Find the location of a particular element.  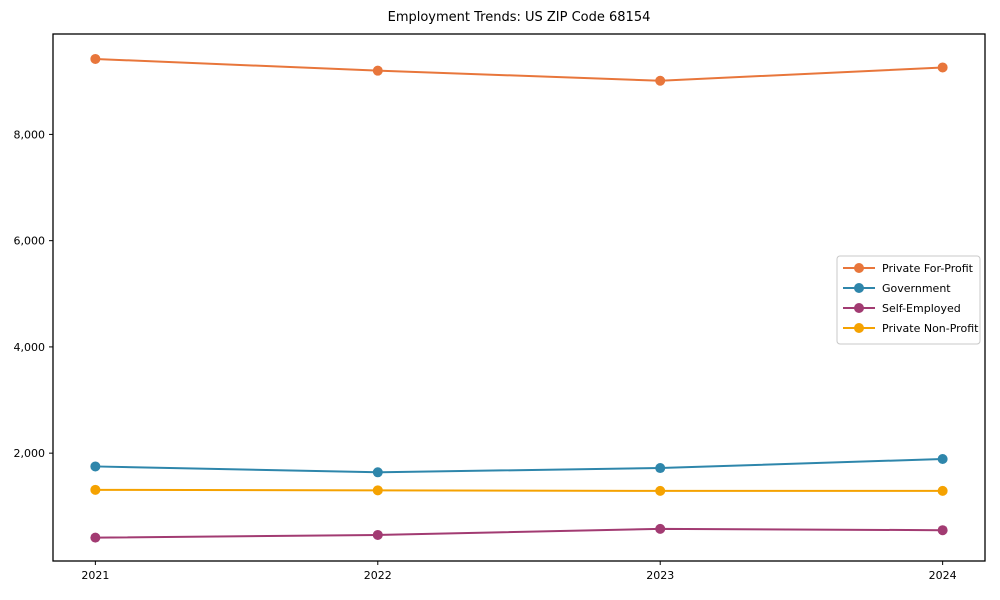

series-private-non-profit is located at coordinates (519, 490).